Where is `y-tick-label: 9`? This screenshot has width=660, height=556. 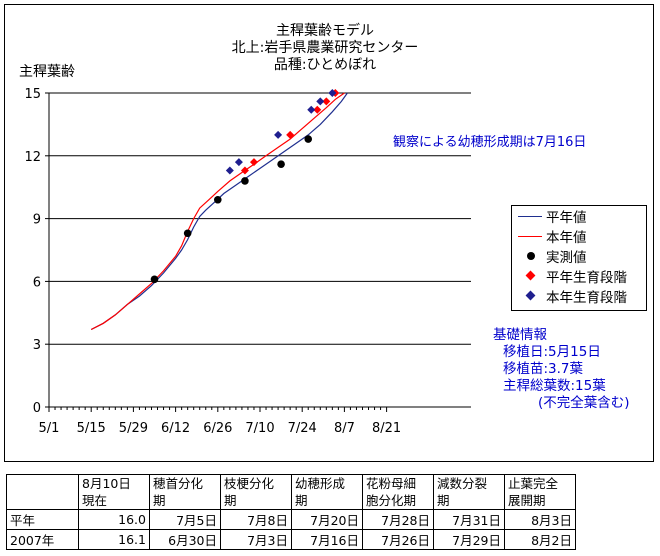 y-tick-label: 9 is located at coordinates (37, 220).